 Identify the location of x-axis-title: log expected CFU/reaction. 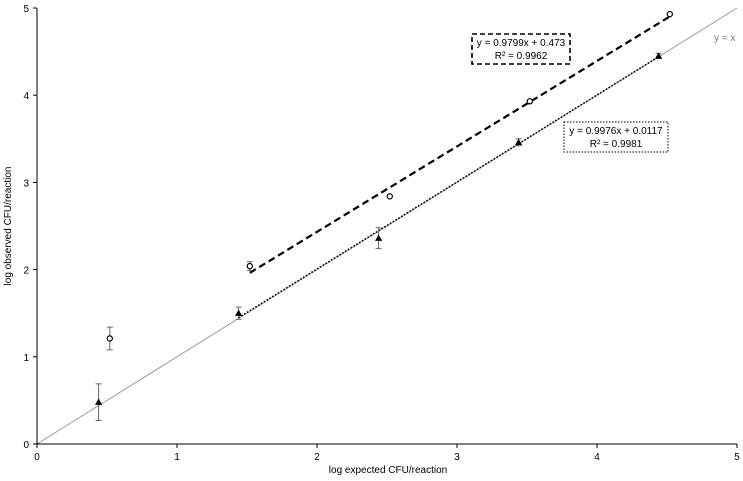
(388, 470).